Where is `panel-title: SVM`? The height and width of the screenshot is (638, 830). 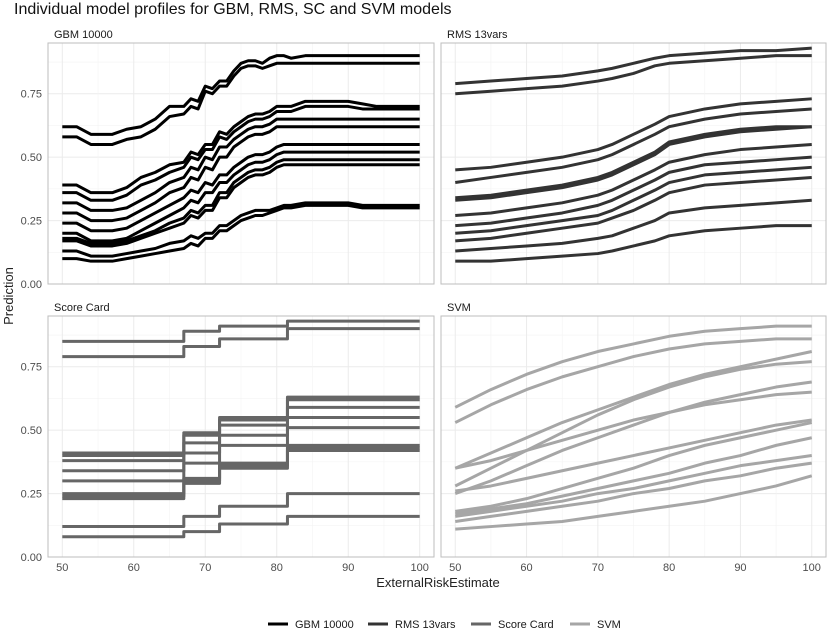
panel-title: SVM is located at coordinates (459, 308).